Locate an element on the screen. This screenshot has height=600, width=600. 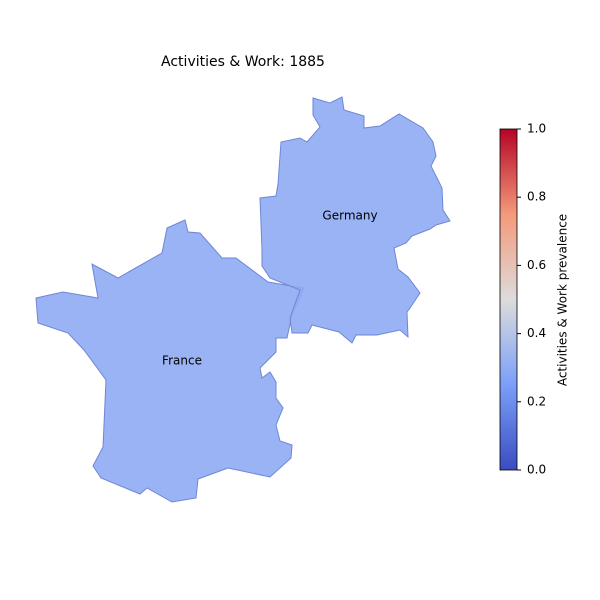
region is located at coordinates (355, 220).